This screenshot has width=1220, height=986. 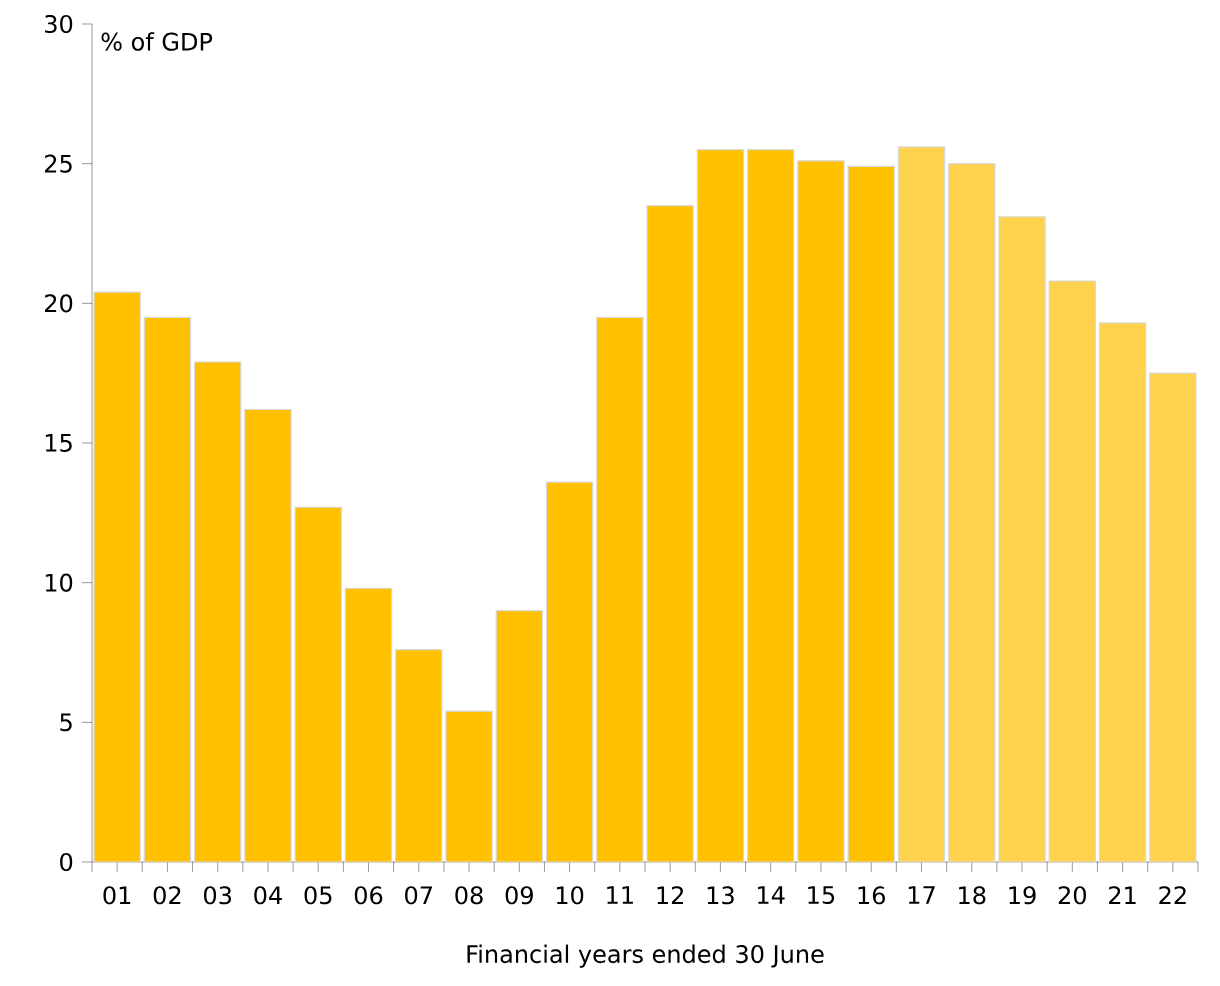 I want to click on x-tick-label: 22, so click(x=1172, y=895).